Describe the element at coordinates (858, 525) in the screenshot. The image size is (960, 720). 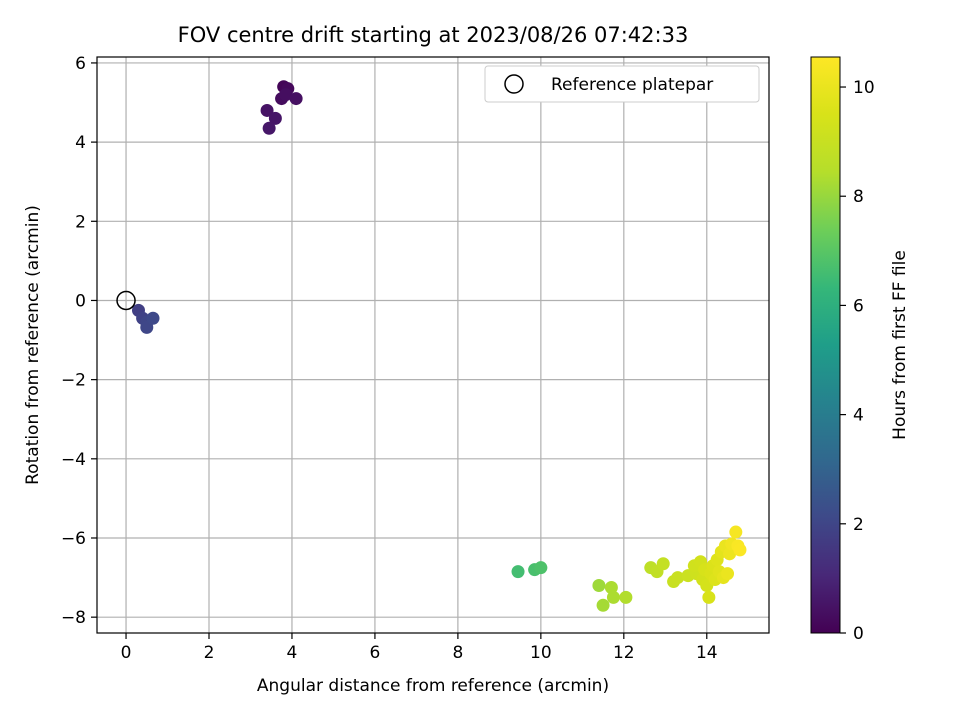
I see `colorbar-tick-label: 2` at that location.